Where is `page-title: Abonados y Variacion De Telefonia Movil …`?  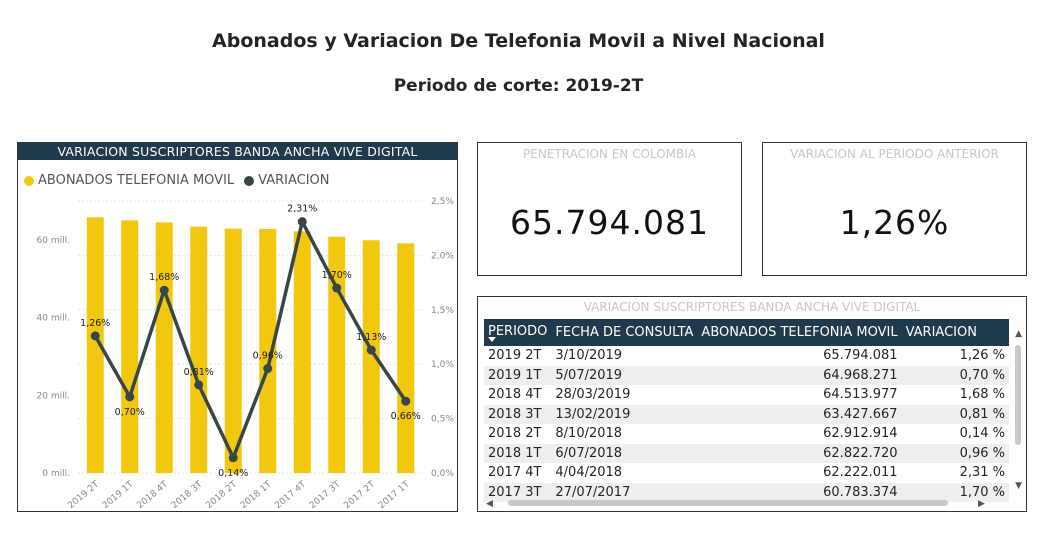 page-title: Abonados y Variacion De Telefonia Movil … is located at coordinates (518, 41).